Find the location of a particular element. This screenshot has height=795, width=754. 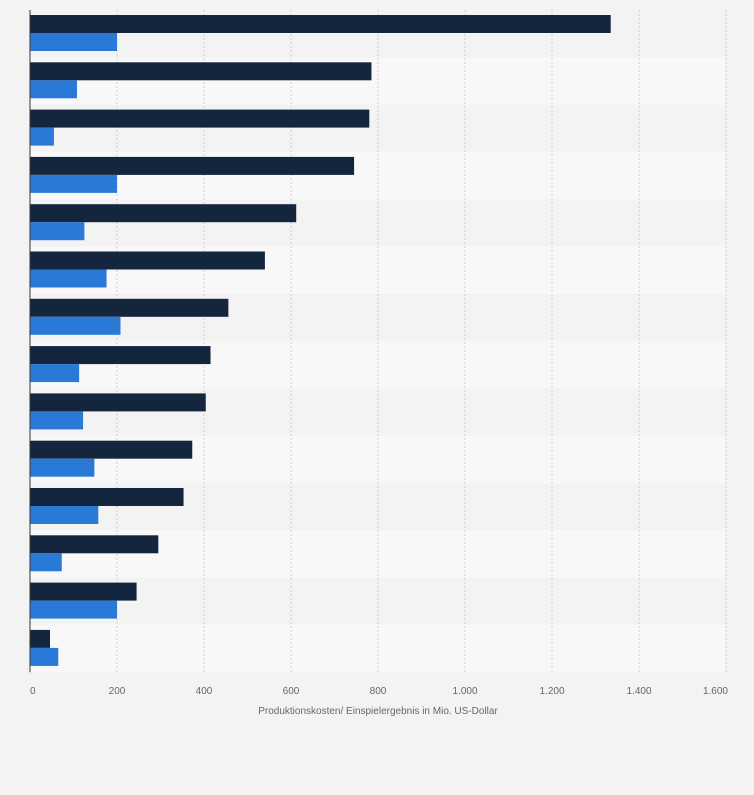

x-tick-label: 0 is located at coordinates (33, 691).